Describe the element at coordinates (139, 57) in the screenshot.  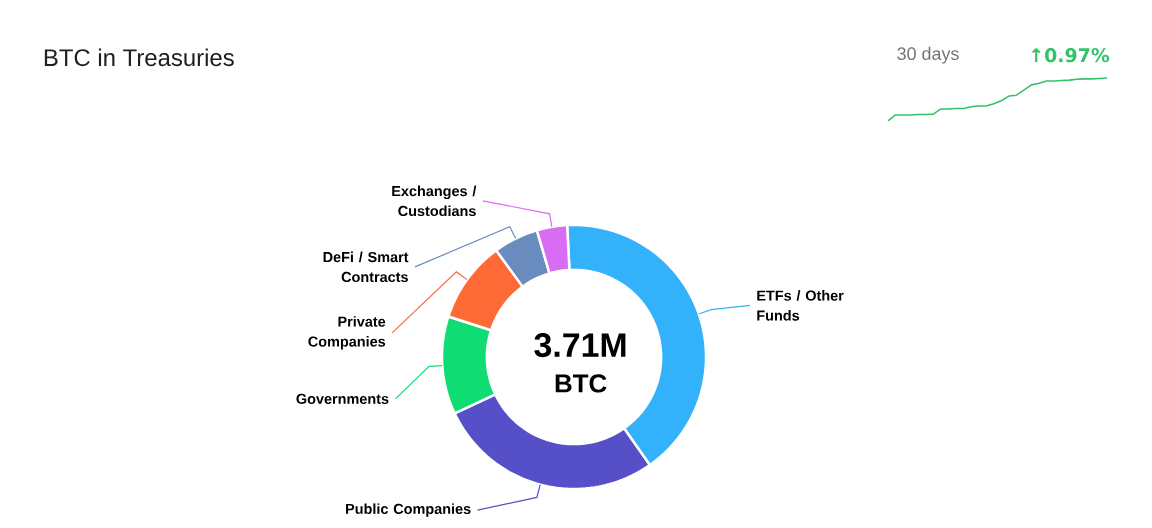
I see `chart-title: BTC in Treasuries` at that location.